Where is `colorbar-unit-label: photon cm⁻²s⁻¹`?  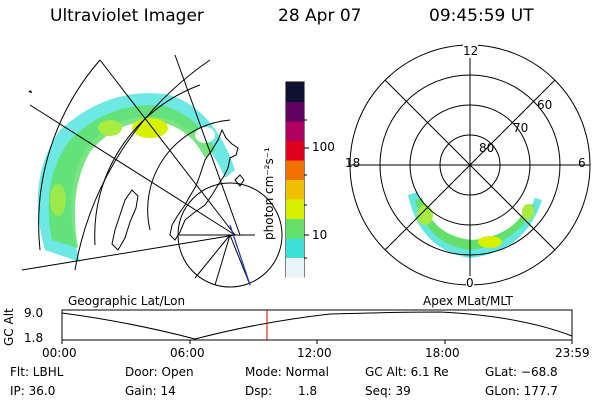
colorbar-unit-label: photon cm⁻²s⁻¹ is located at coordinates (269, 193).